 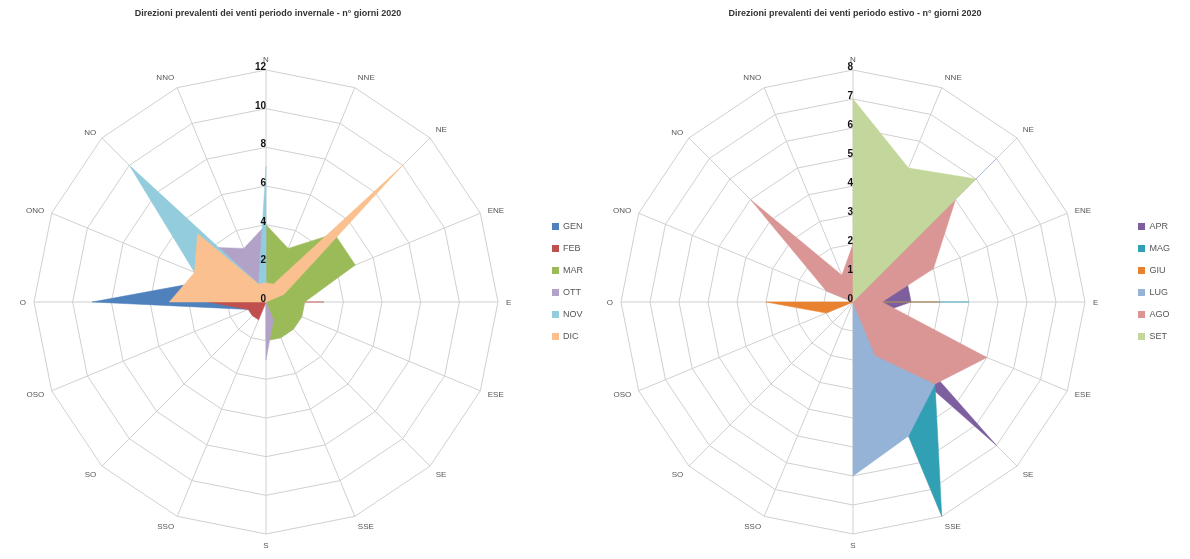 I want to click on legend-label: APR, so click(x=1158, y=225).